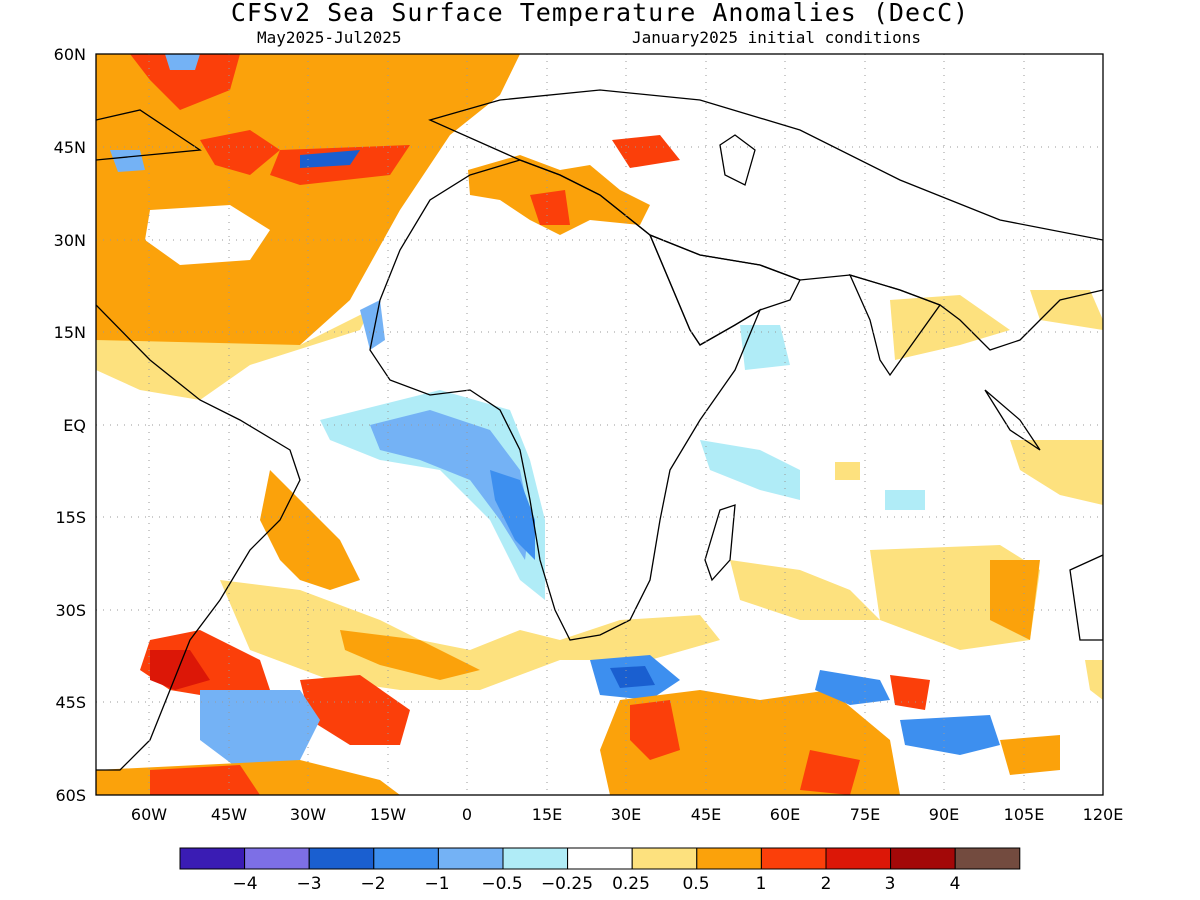  I want to click on lat-label: 30N, so click(70, 240).